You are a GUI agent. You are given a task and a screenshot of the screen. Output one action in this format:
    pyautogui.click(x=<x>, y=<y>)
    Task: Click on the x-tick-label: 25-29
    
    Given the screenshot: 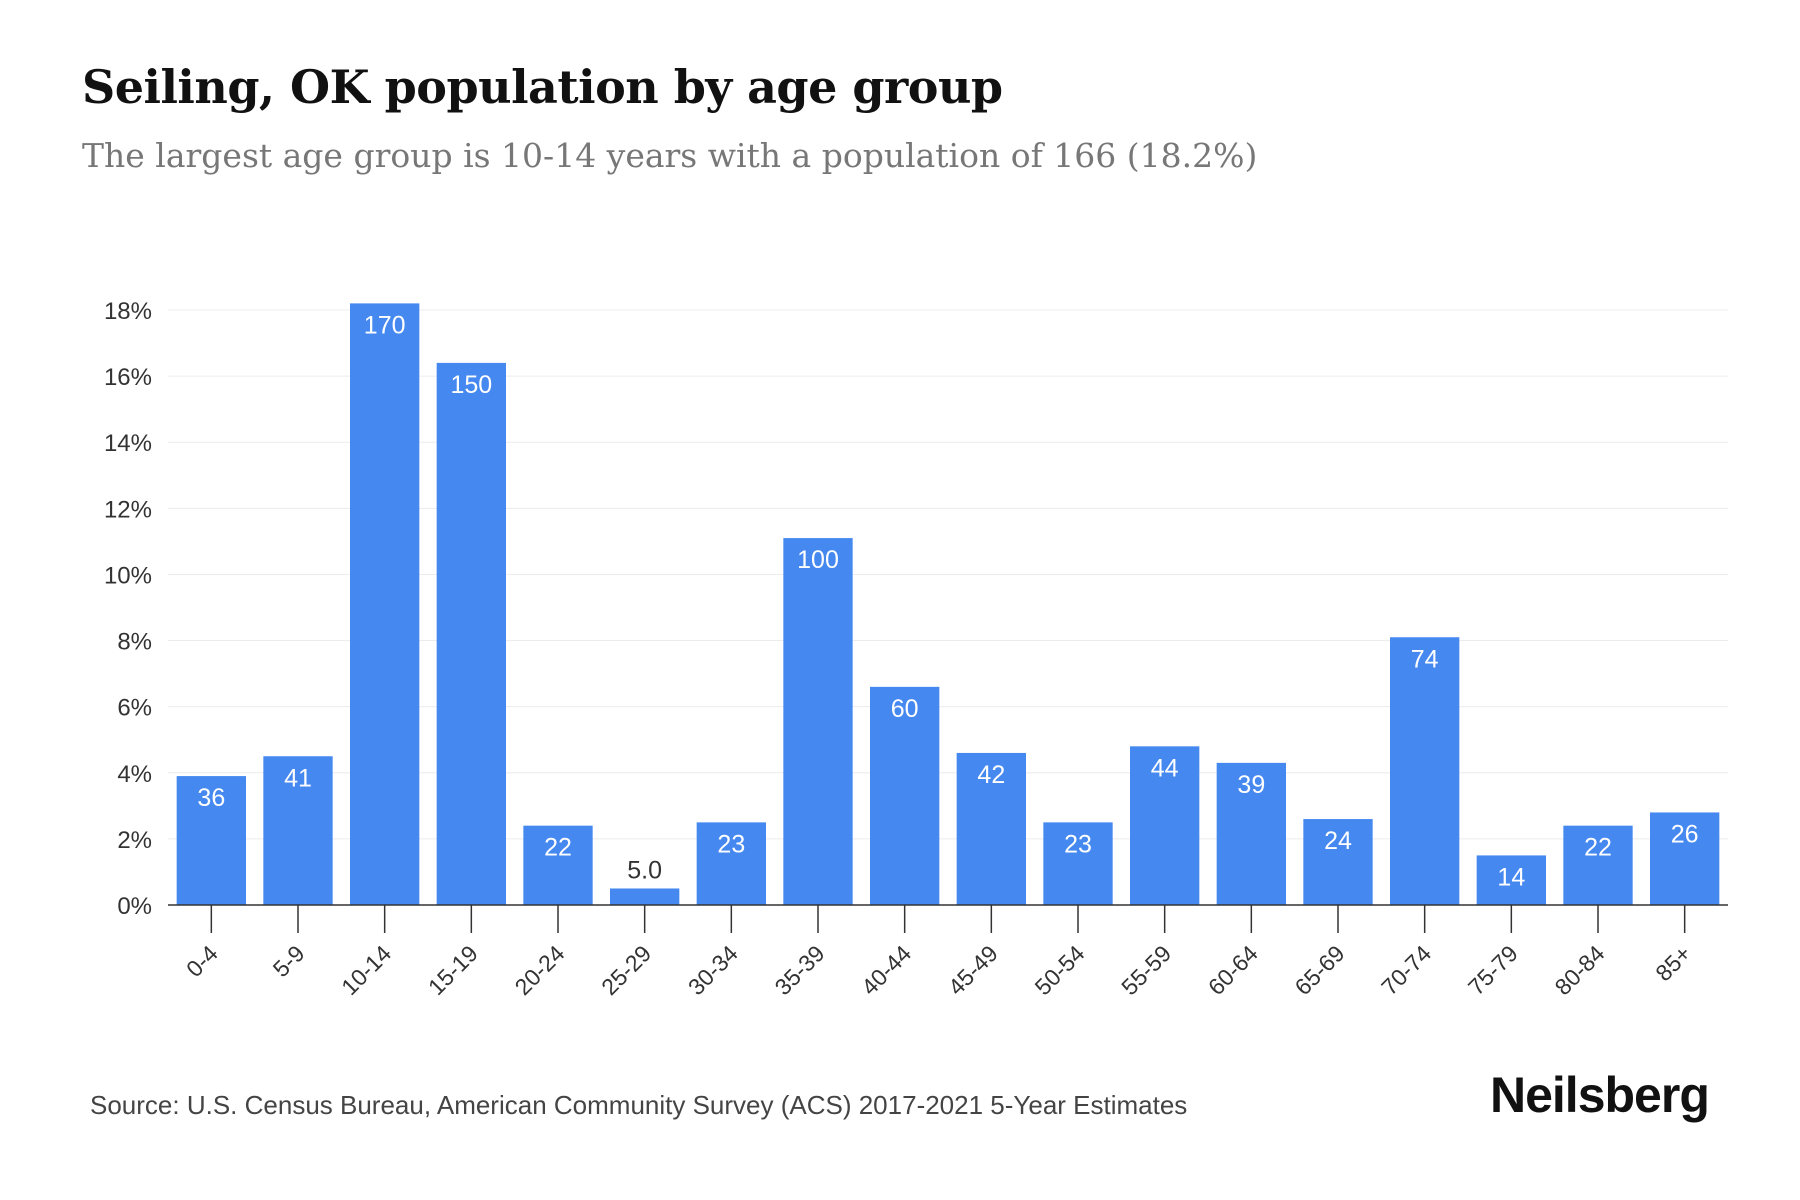 What is the action you would take?
    pyautogui.click(x=626, y=970)
    